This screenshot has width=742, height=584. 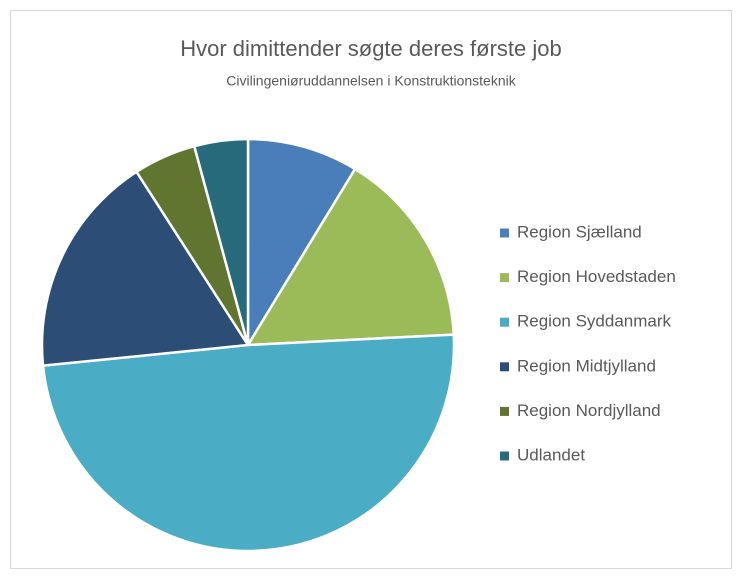 I want to click on legend-label: Udlandet, so click(x=551, y=454).